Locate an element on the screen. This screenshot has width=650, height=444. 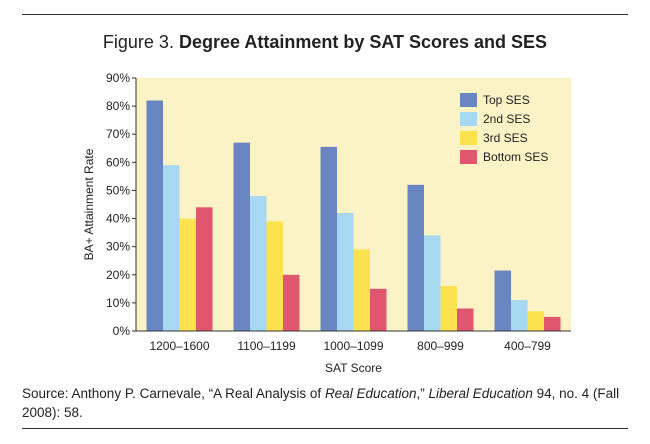
x-tick-label: 1100–1199 is located at coordinates (266, 346).